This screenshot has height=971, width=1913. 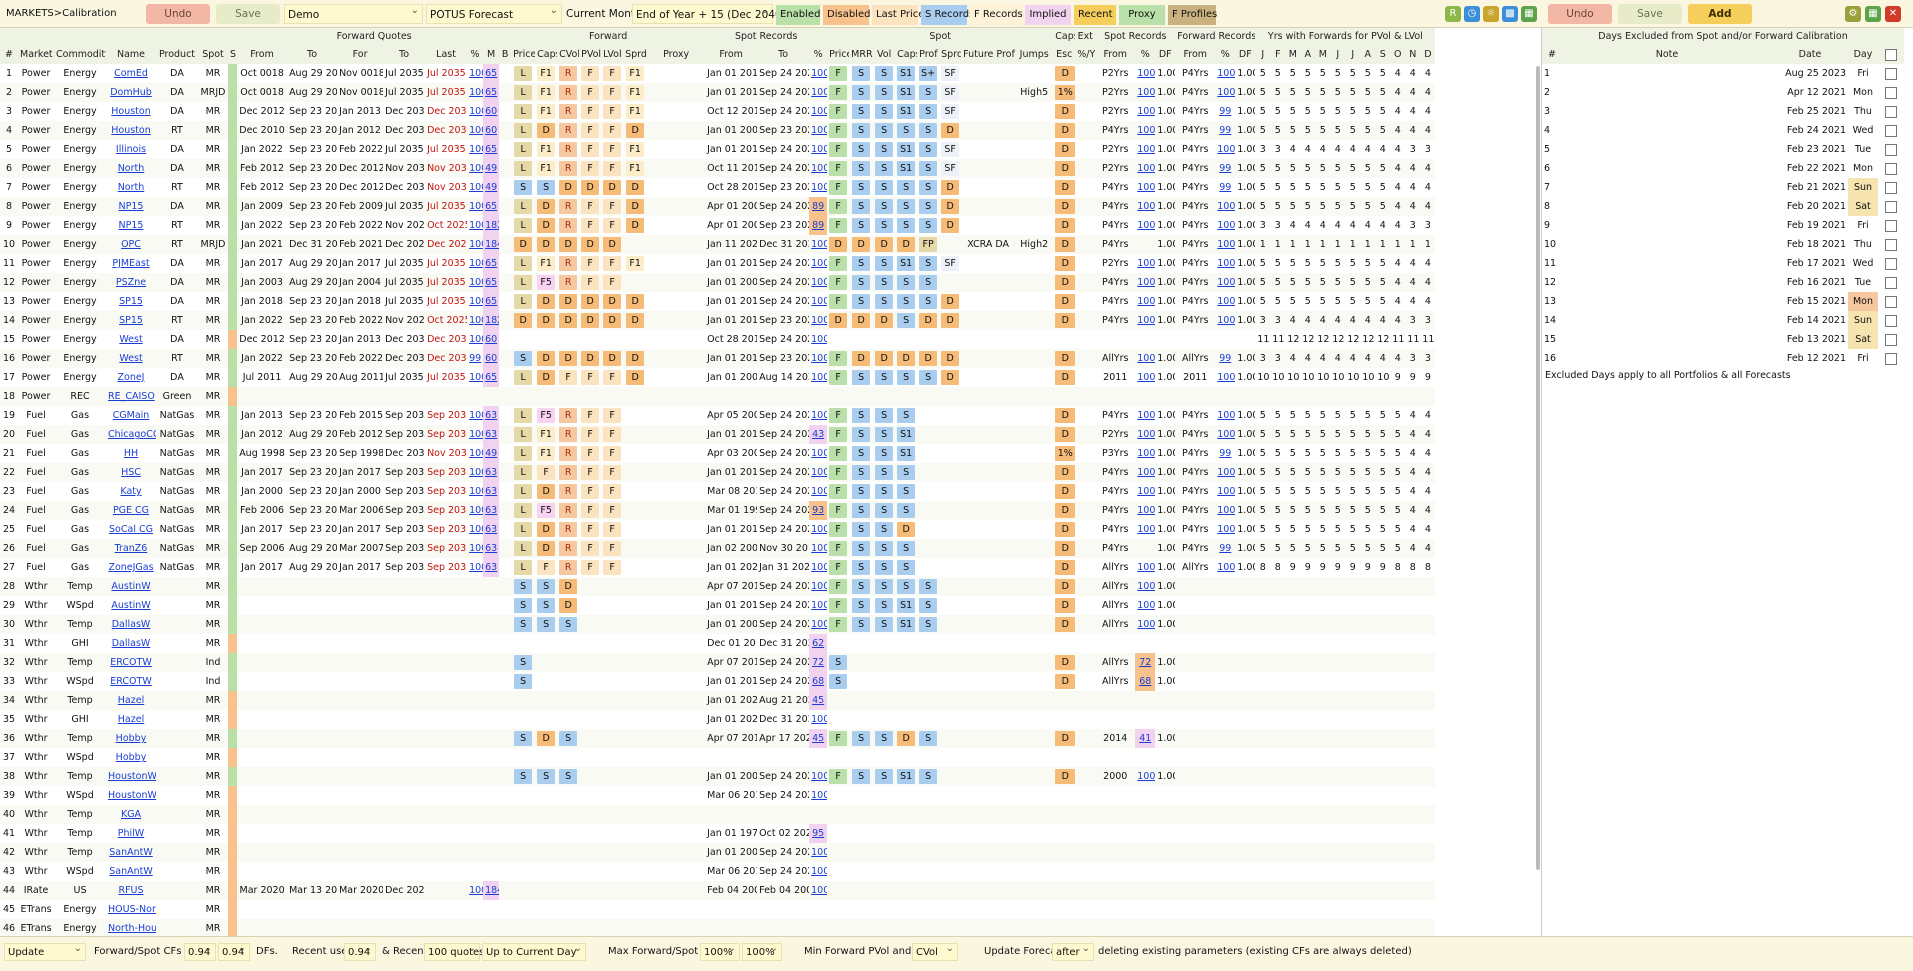 I want to click on fwd-price, so click(x=523, y=719).